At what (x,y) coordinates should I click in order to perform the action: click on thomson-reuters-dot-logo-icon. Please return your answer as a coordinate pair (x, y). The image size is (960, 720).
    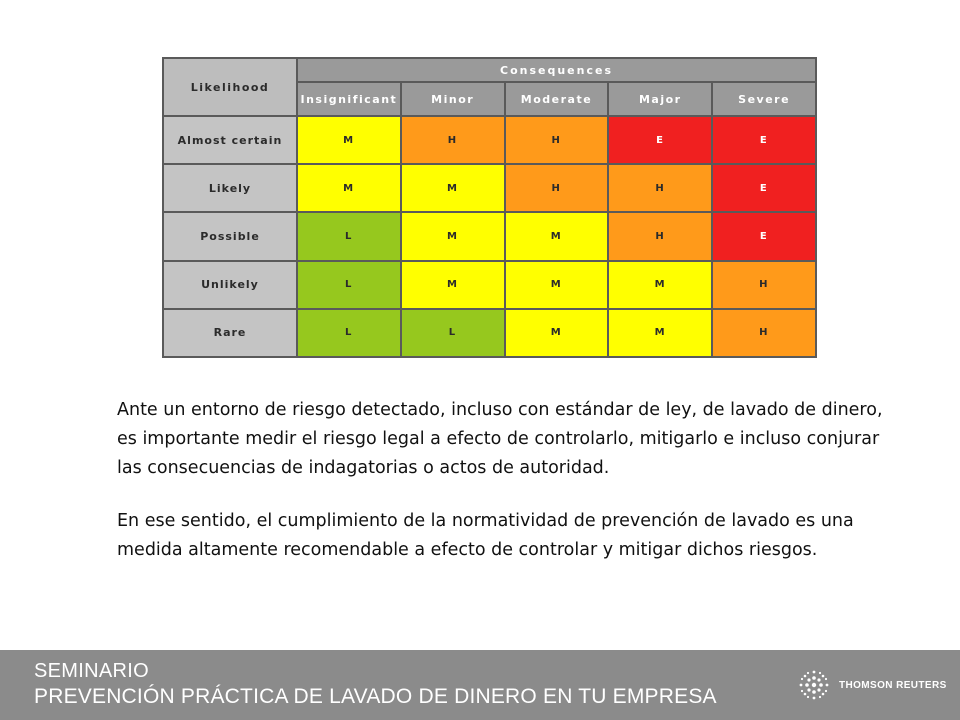
    Looking at the image, I should click on (814, 685).